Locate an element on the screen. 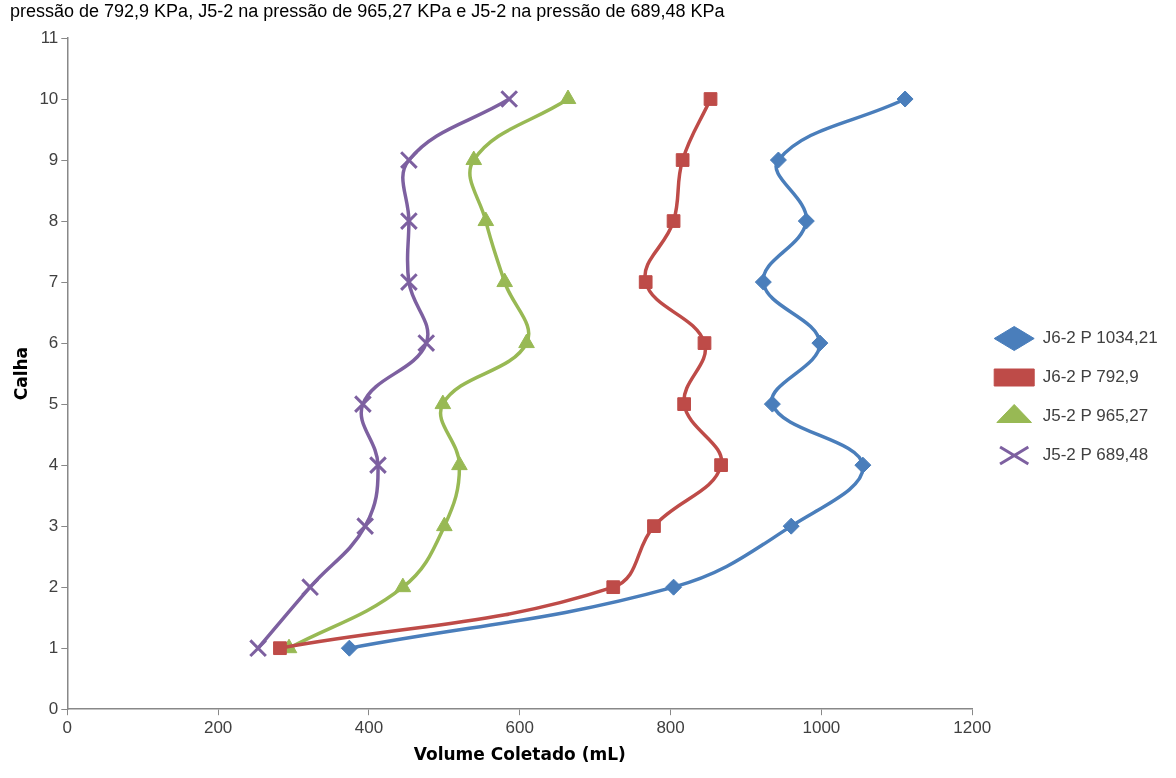 Image resolution: width=1176 pixels, height=778 pixels. x-tick-label: 600 is located at coordinates (519, 728).